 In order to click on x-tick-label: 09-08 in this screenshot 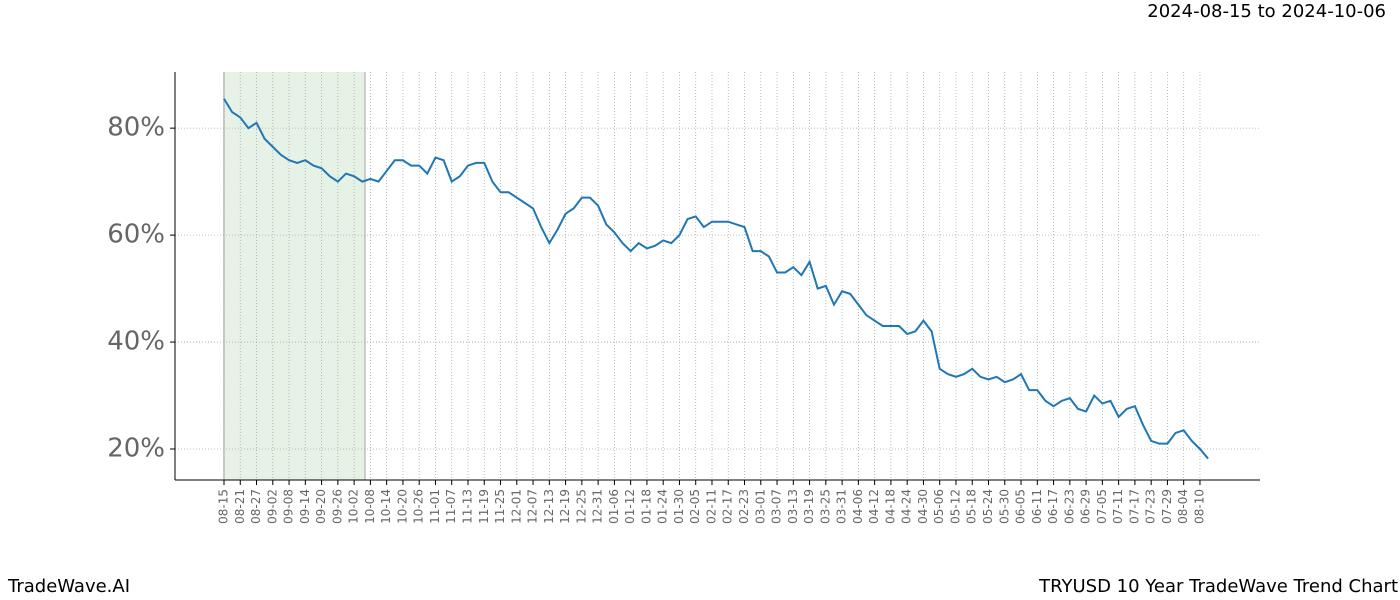, I will do `click(289, 506)`.